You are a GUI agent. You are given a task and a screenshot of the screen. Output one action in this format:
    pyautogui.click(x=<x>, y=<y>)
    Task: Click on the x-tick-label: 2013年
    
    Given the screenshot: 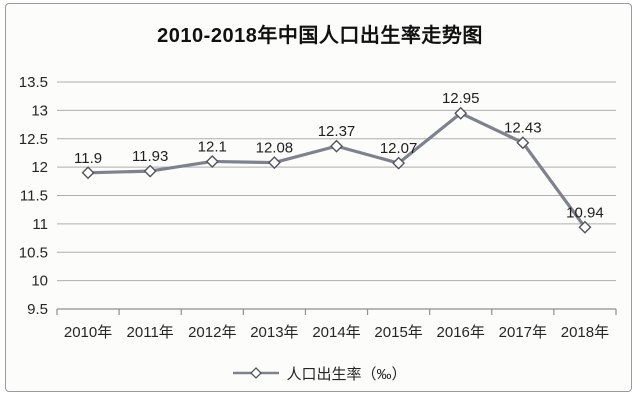 What is the action you would take?
    pyautogui.click(x=274, y=332)
    